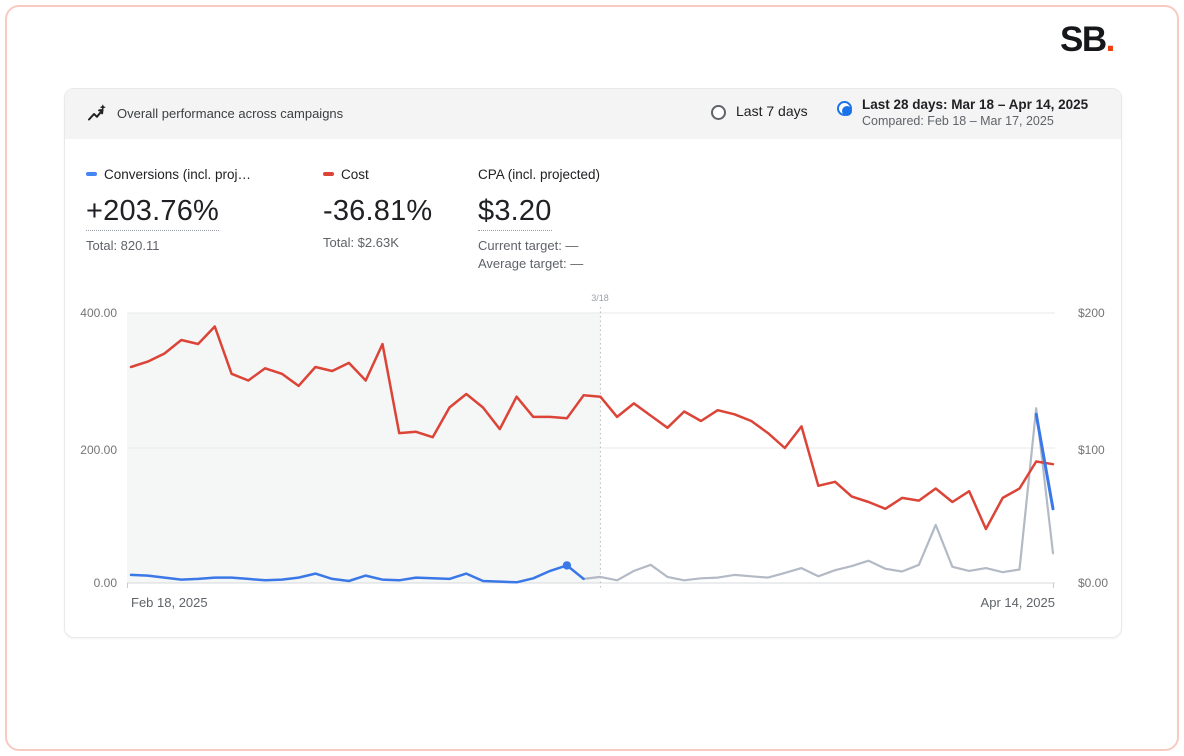 This screenshot has width=1184, height=756. Describe the element at coordinates (97, 112) in the screenshot. I see `insights-icon` at that location.